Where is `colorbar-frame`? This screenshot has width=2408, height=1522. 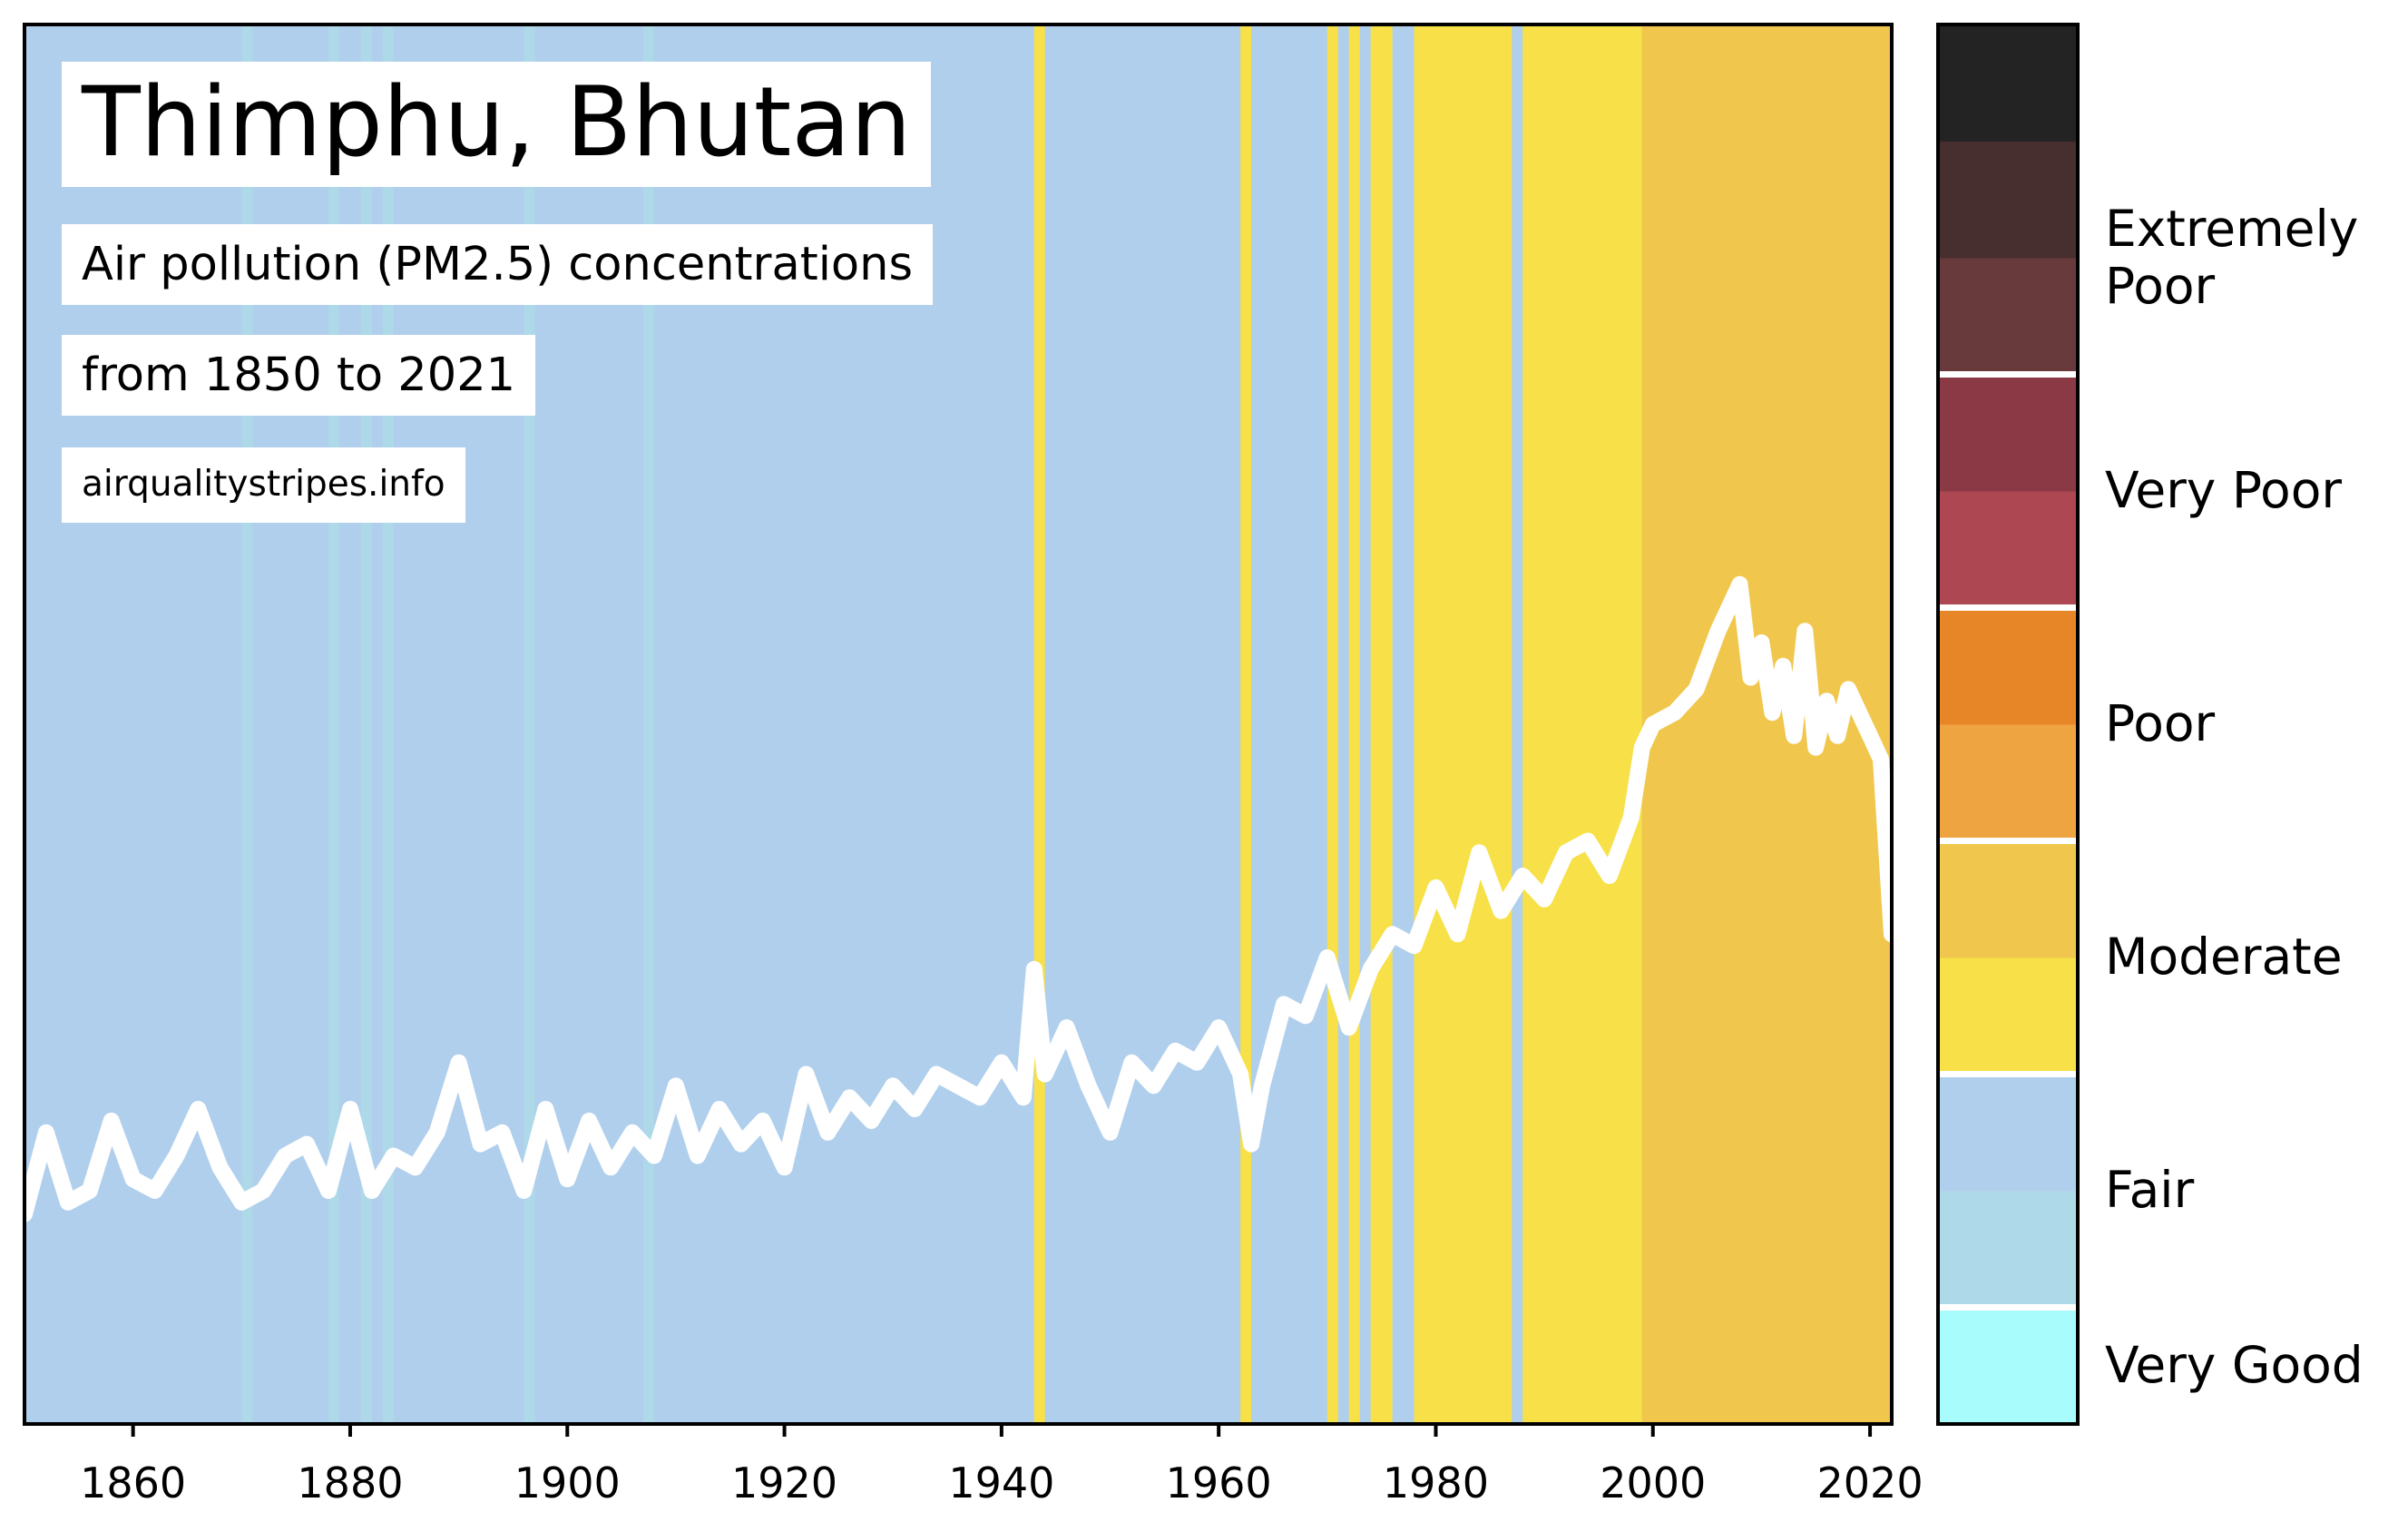
colorbar-frame is located at coordinates (2008, 724).